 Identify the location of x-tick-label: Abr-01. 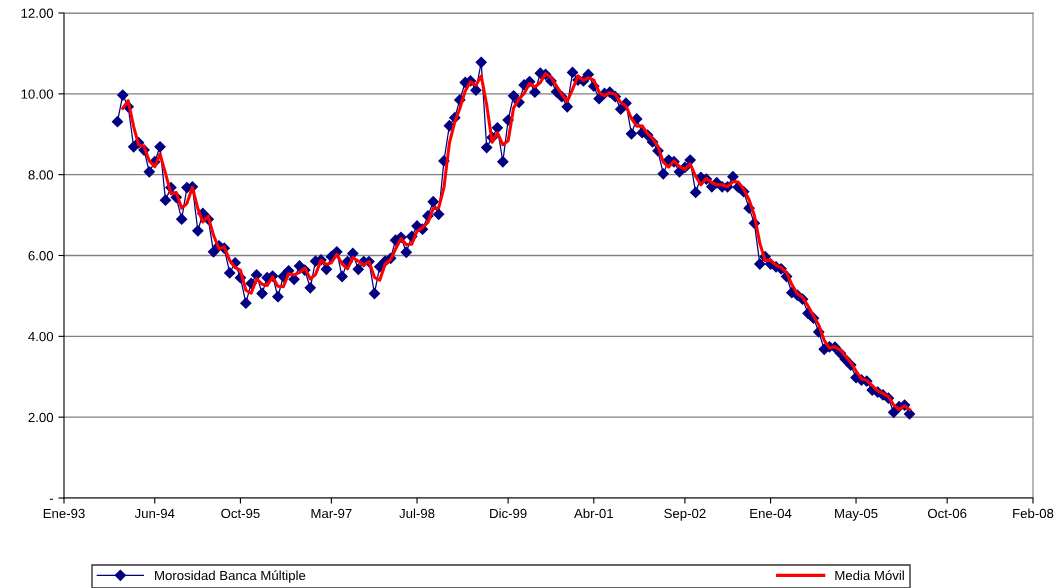
(593, 513).